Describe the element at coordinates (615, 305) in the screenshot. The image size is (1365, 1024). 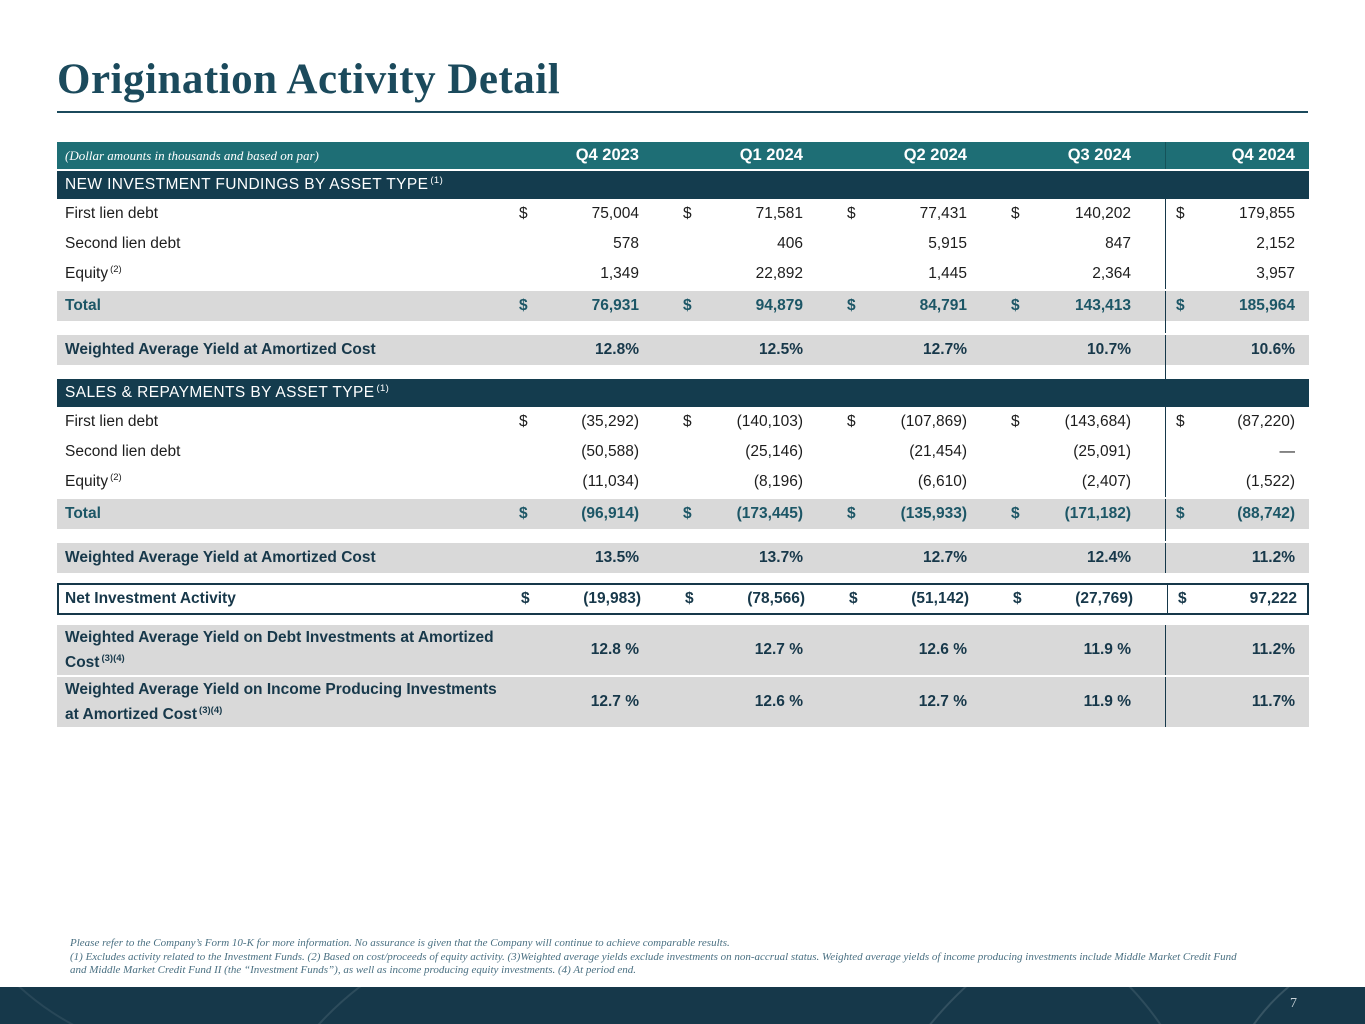
I see `cell-value: 76,931` at that location.